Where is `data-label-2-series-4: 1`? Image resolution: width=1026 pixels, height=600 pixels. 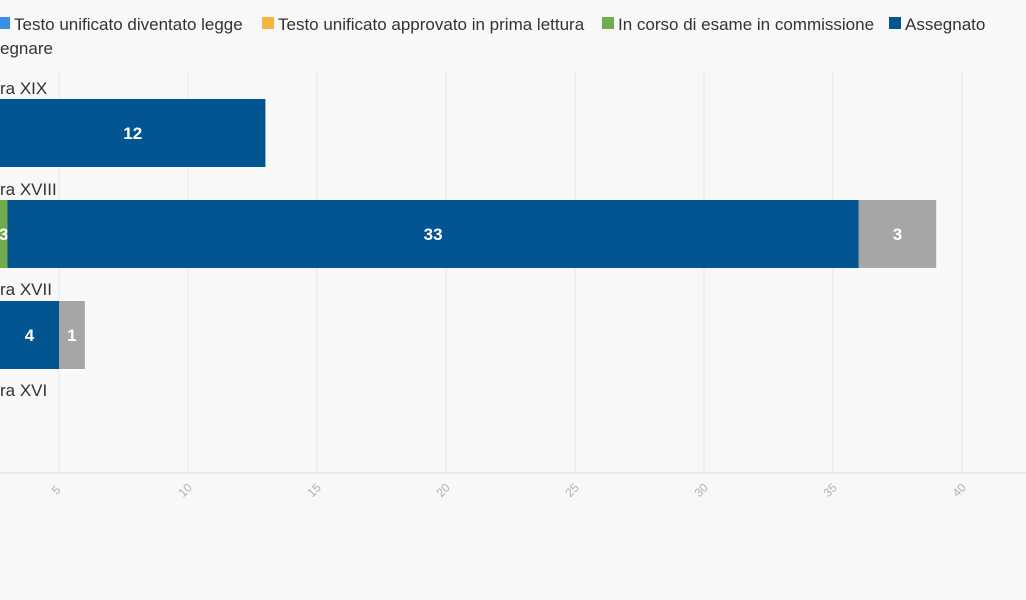
data-label-2-series-4: 1 is located at coordinates (71, 335).